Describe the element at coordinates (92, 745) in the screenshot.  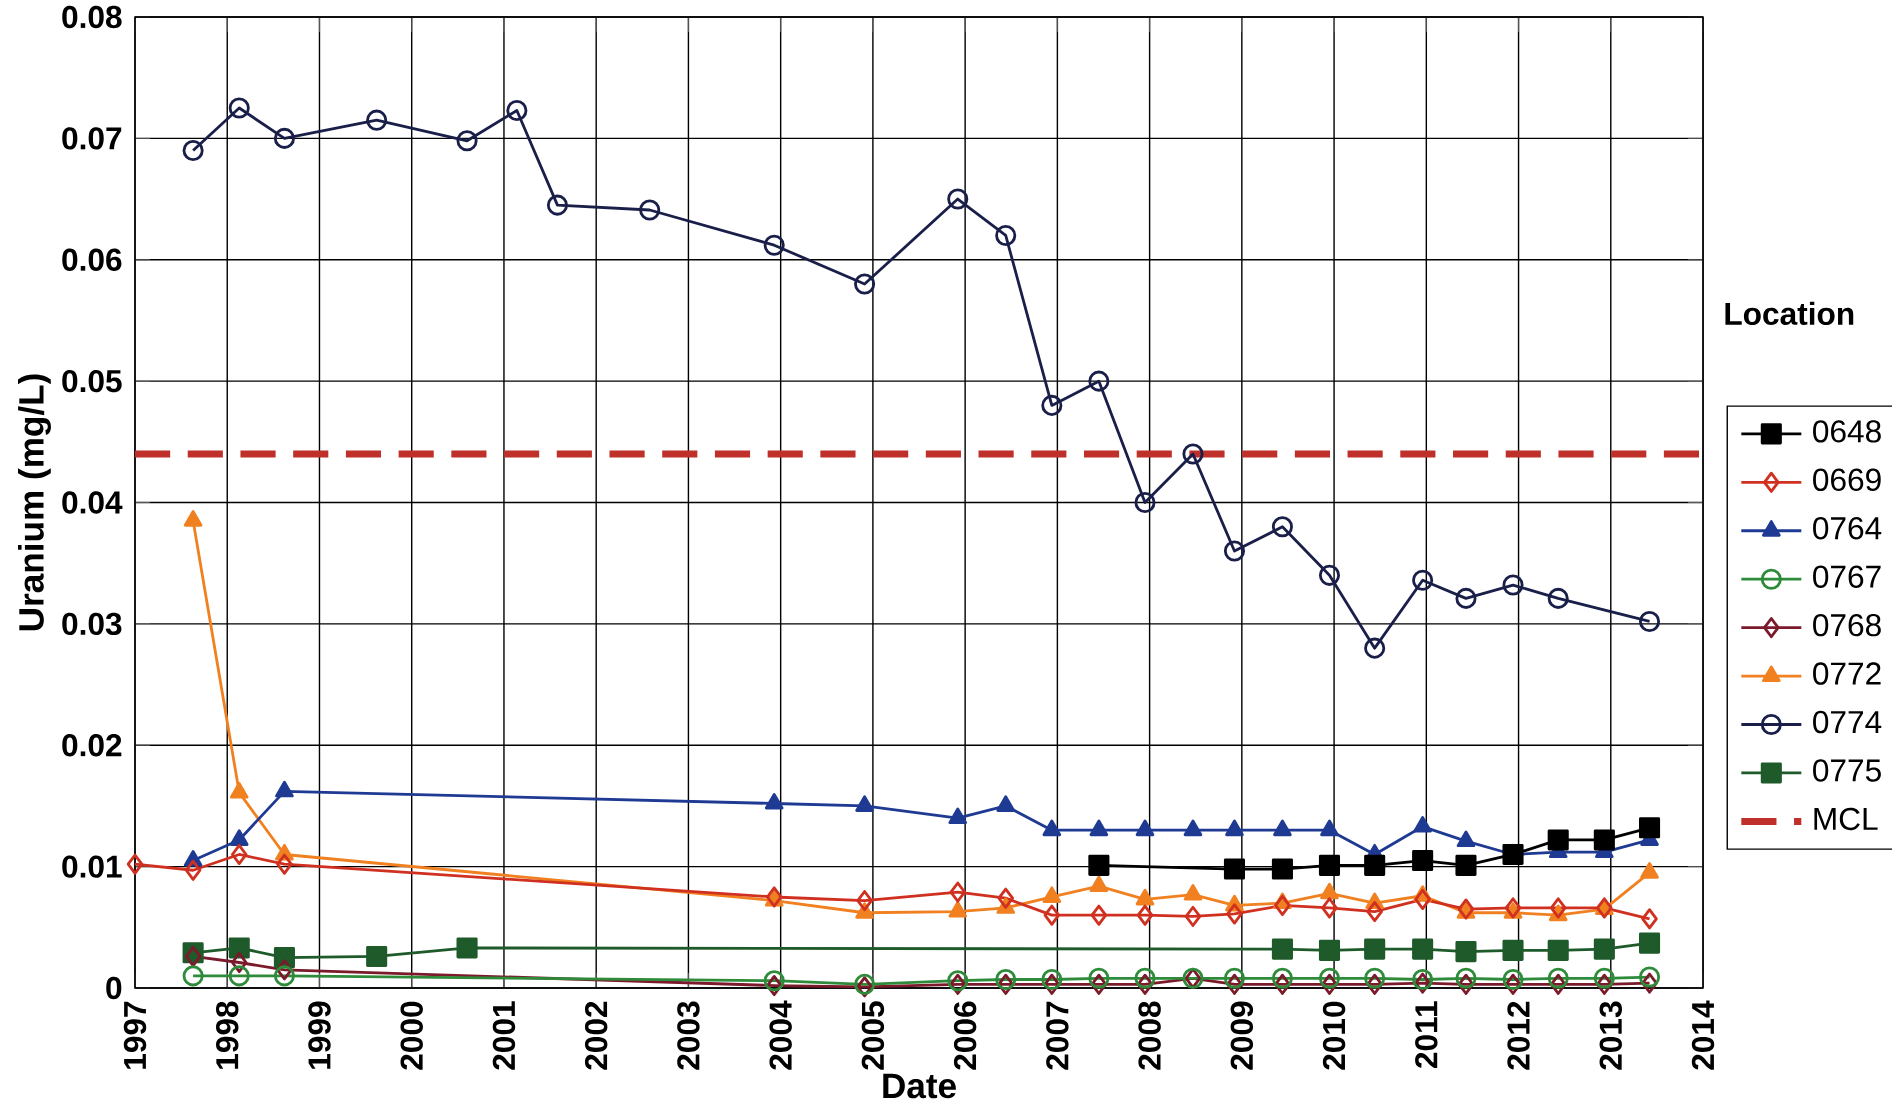
I see `y-tick-label: 0.02` at that location.